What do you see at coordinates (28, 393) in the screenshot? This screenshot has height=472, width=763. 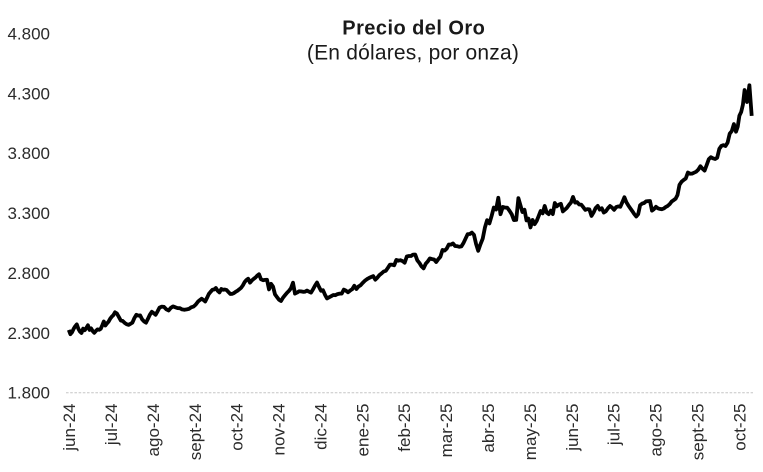 I see `svg-text: 1.800` at bounding box center [28, 393].